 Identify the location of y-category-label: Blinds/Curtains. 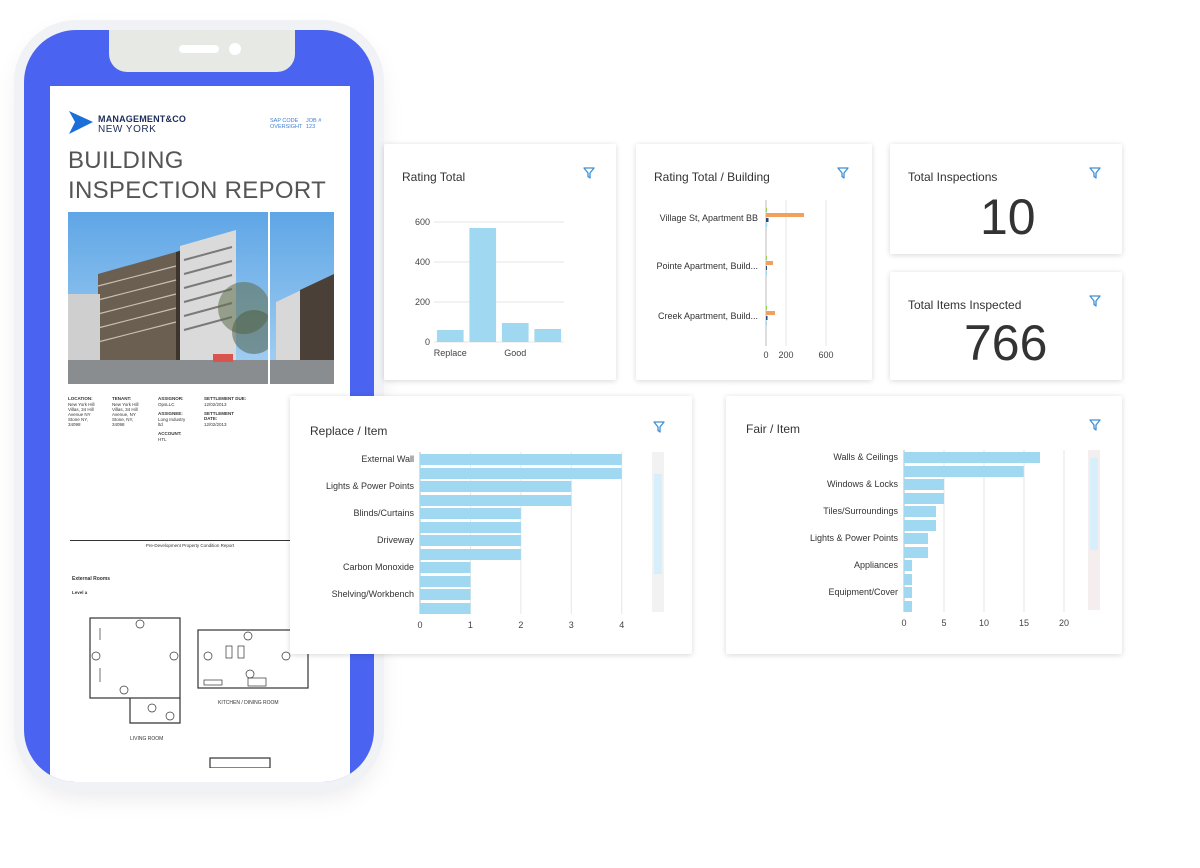
(383, 513).